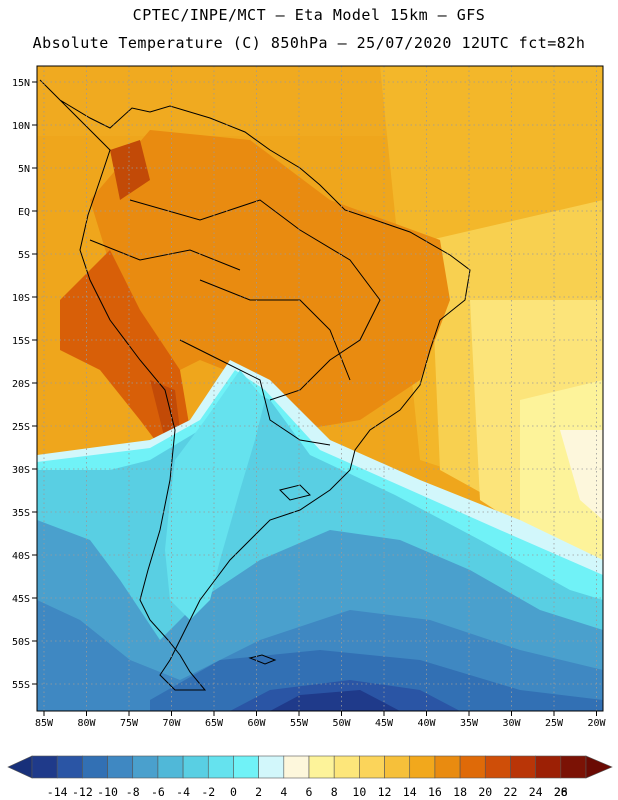 The image size is (618, 800). Describe the element at coordinates (24, 169) in the screenshot. I see `lat-tick-label: 5N` at that location.